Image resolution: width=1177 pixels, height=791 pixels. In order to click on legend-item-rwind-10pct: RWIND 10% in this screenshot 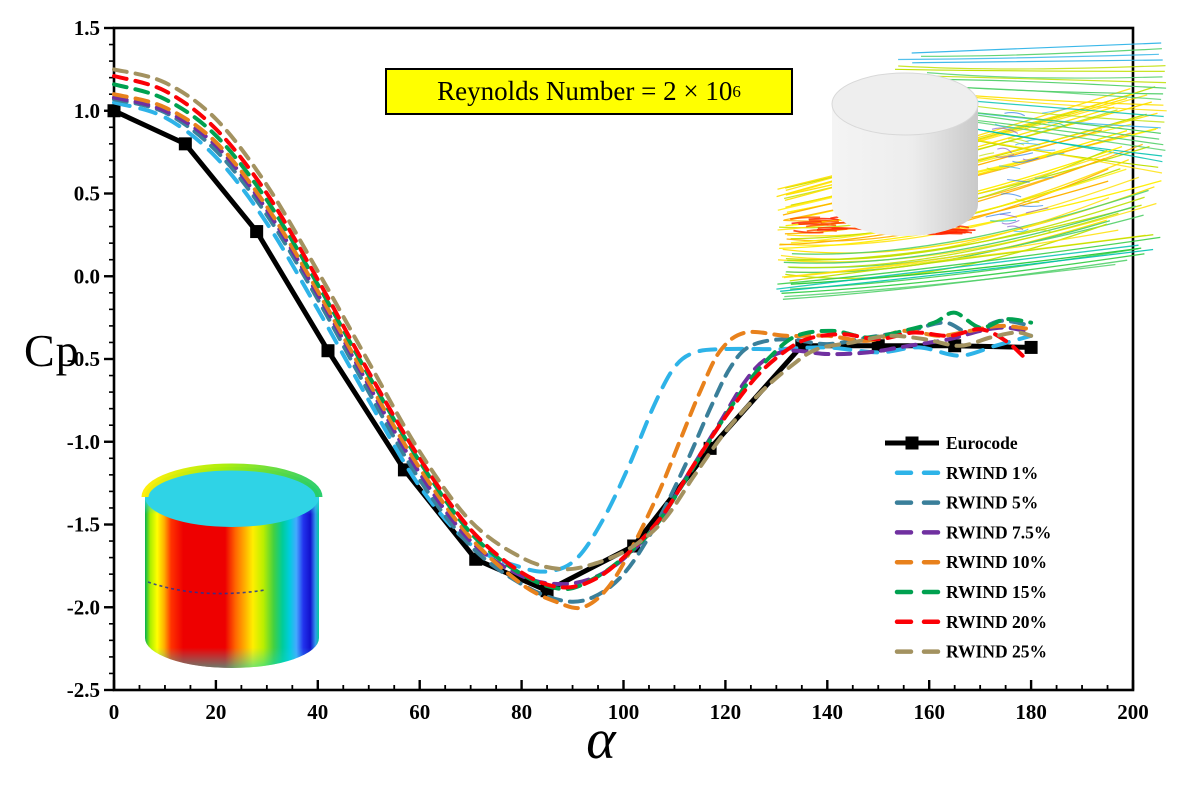, I will do `click(970, 562)`.